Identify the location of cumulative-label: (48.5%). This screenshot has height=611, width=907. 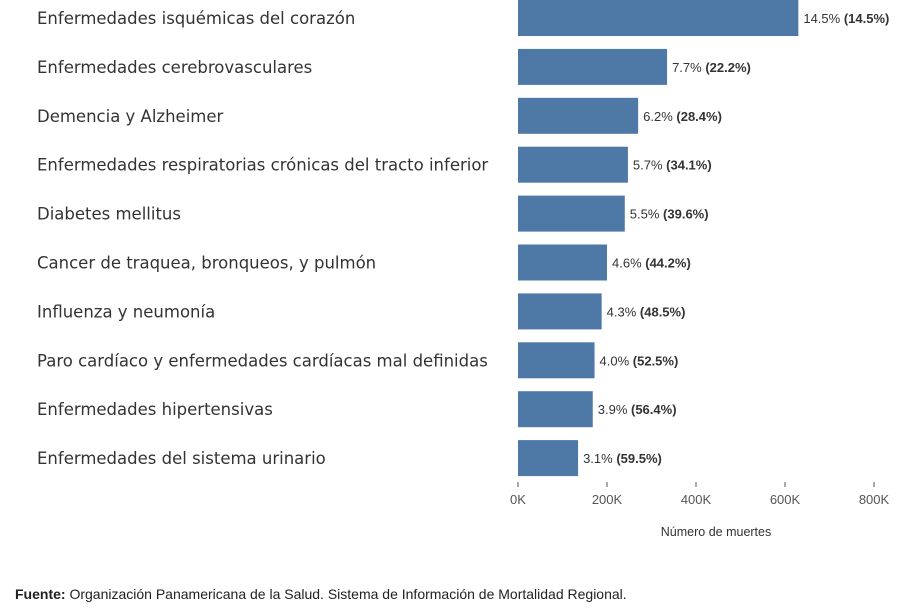
(663, 311).